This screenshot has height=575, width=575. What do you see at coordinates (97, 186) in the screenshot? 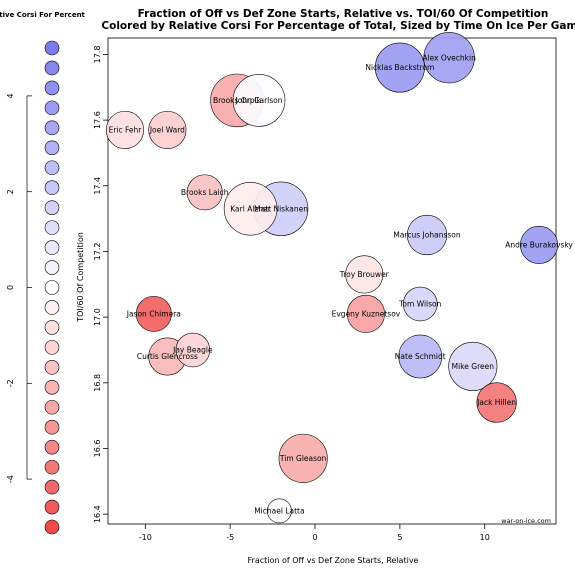
I see `y-tick-label: 17.4` at bounding box center [97, 186].